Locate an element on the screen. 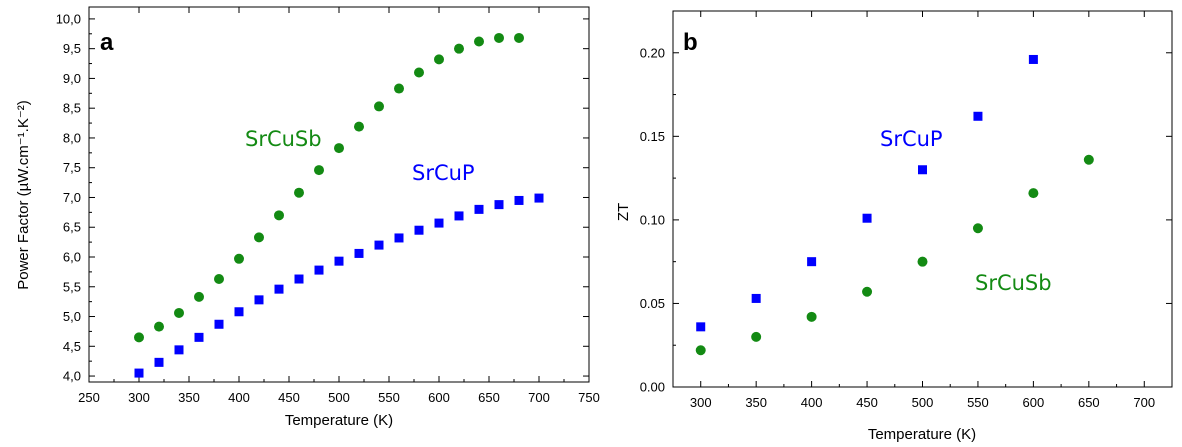  y-tick-label: 4,5 is located at coordinates (72, 346).